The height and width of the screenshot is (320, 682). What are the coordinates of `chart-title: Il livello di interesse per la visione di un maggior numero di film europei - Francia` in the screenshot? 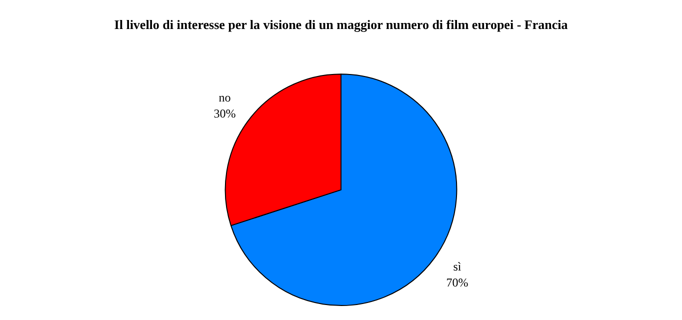 It's located at (341, 24).